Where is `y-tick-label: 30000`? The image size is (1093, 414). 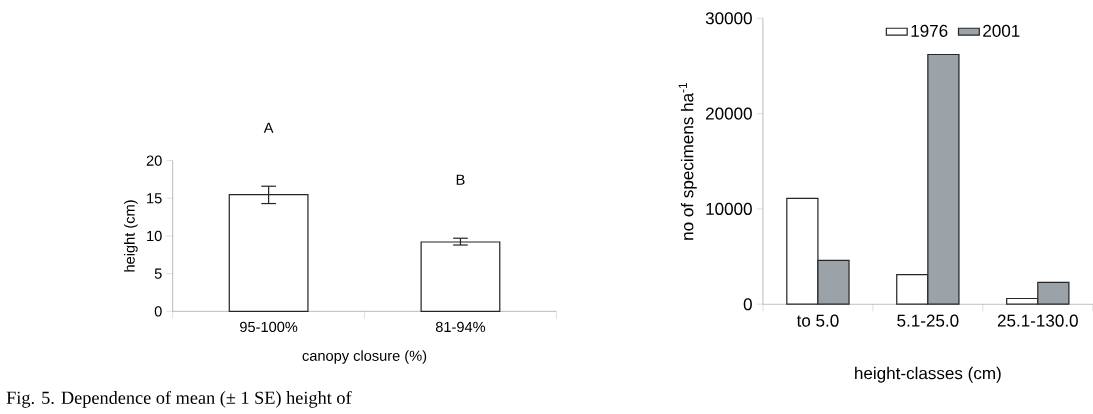 y-tick-label: 30000 is located at coordinates (728, 18).